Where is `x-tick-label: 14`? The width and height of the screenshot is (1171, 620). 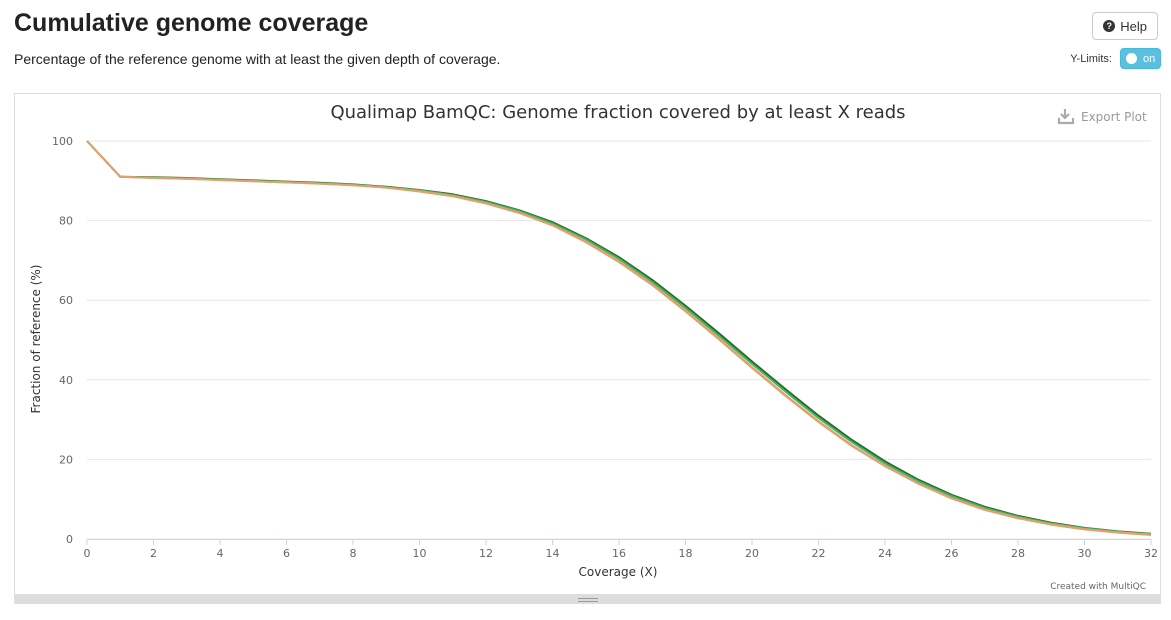
x-tick-label: 14 is located at coordinates (553, 553).